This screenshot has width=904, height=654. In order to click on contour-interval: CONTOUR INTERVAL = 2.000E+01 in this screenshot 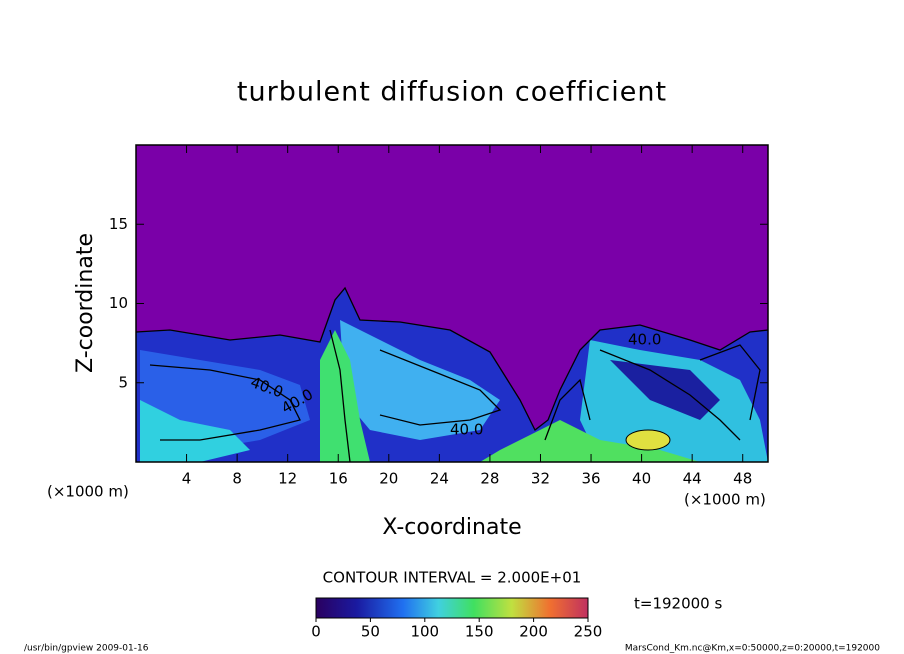, I will do `click(452, 578)`.